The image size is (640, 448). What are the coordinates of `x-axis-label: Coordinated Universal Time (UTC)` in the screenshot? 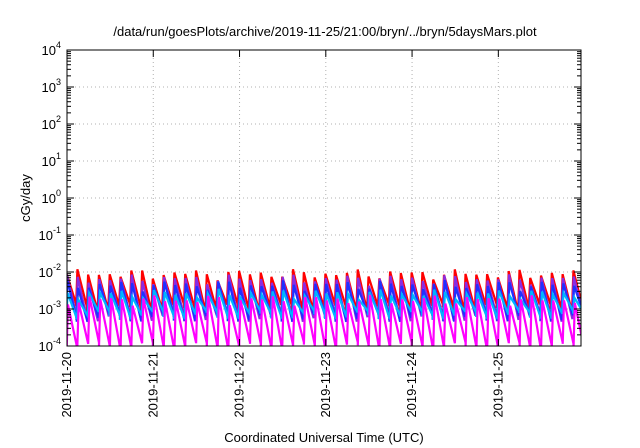 It's located at (323, 437).